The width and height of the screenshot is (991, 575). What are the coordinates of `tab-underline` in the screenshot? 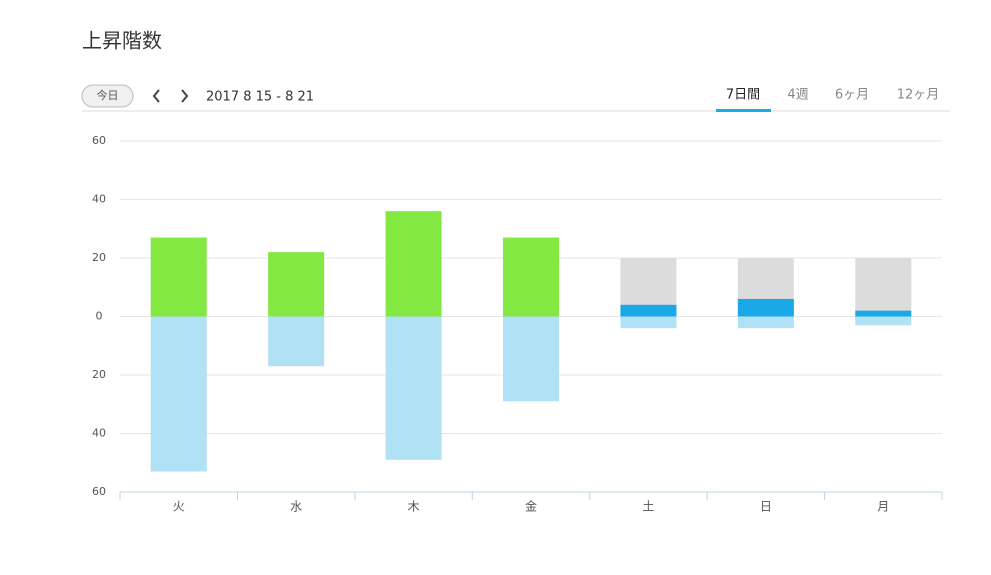 It's located at (743, 110).